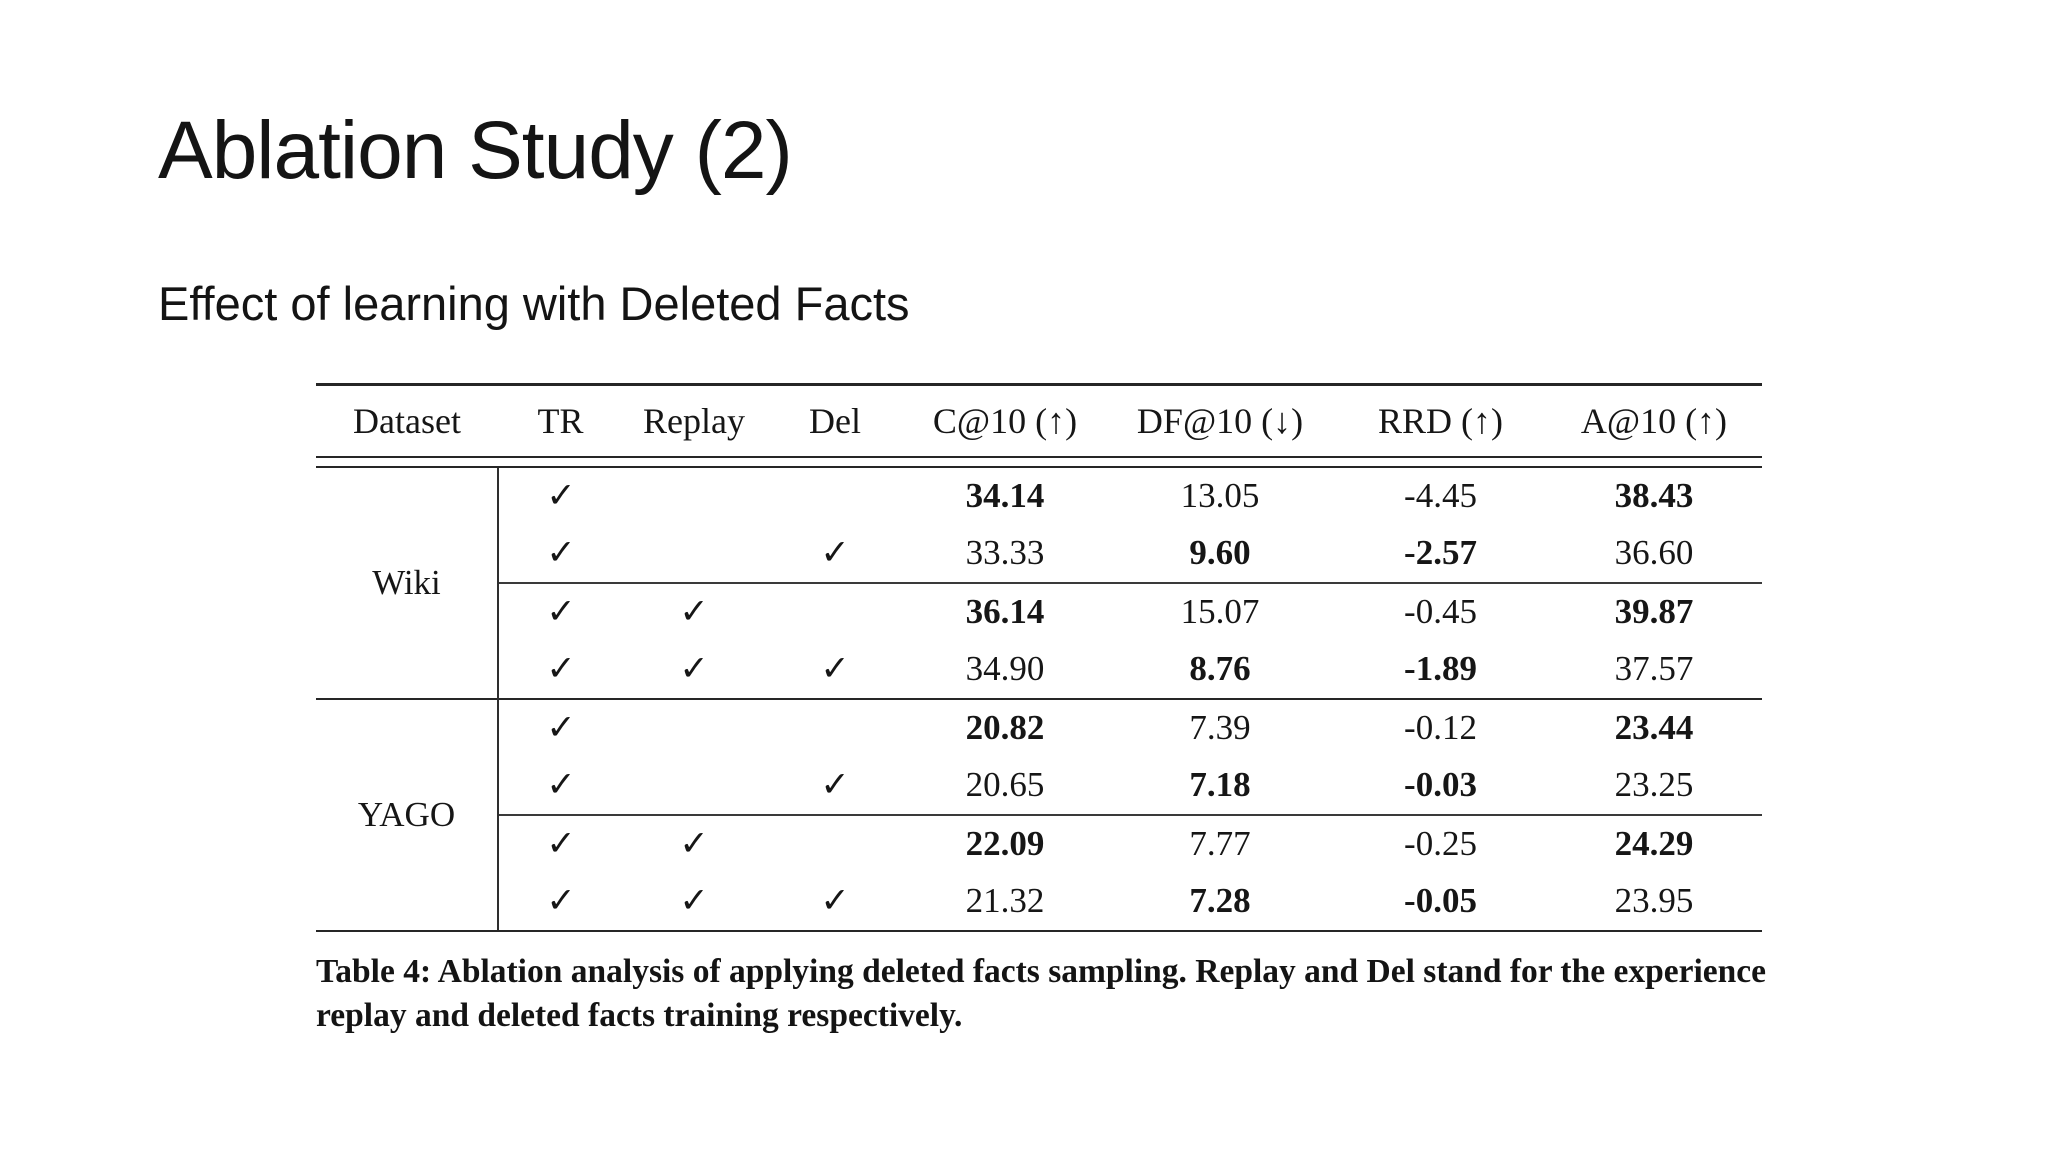 This screenshot has height=1152, width=2048. I want to click on col-header-rrd: RRD (↑), so click(1440, 420).